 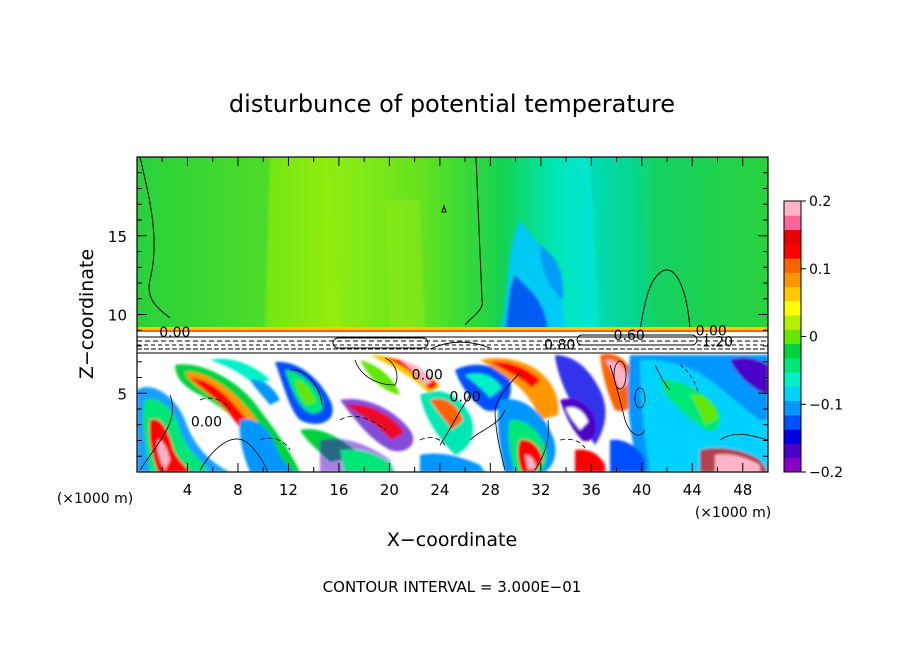 I want to click on lower-contours, so click(x=453, y=414).